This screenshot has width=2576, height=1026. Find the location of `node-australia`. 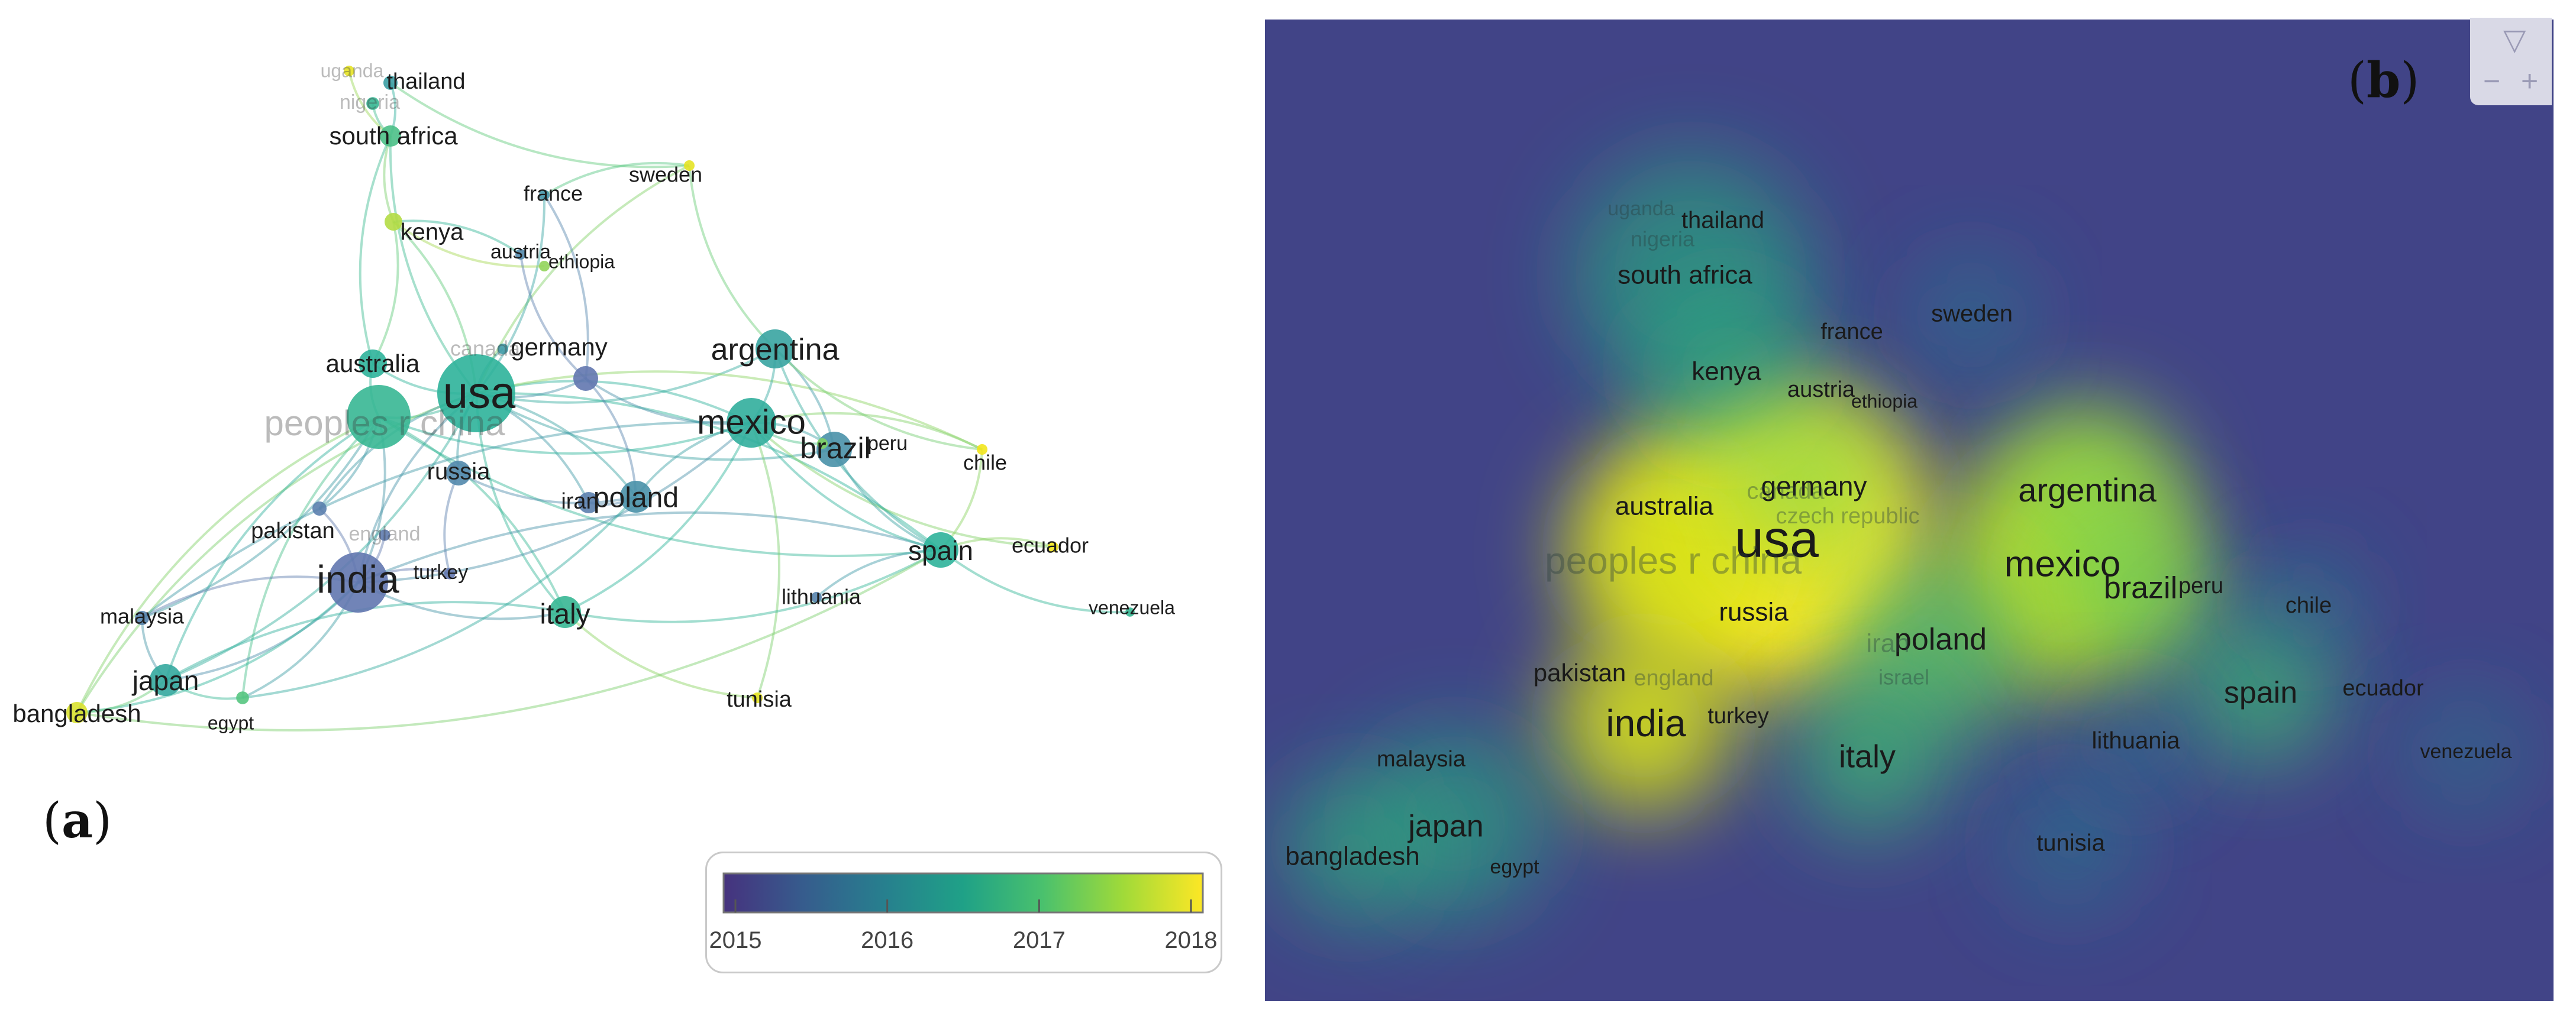

node-australia is located at coordinates (373, 364).